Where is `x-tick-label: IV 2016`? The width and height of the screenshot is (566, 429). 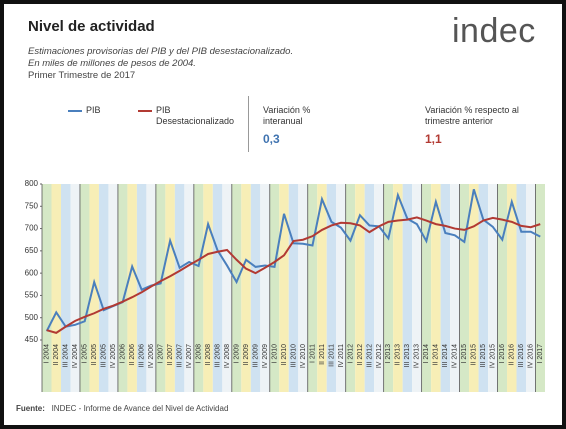 x-tick-label: IV 2016 is located at coordinates (531, 356).